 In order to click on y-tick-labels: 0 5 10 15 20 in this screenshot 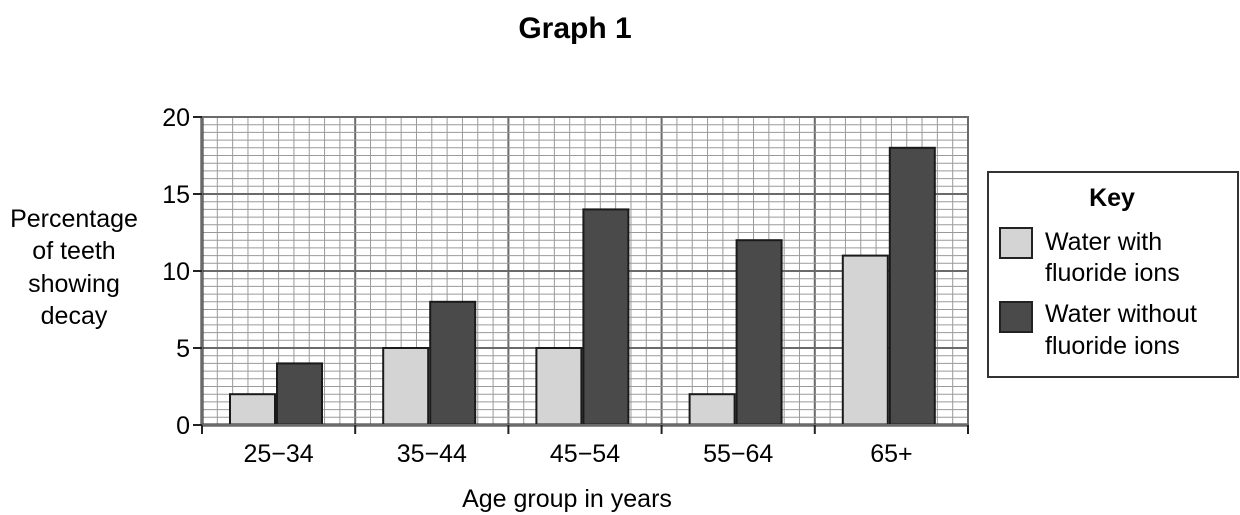, I will do `click(182, 272)`.